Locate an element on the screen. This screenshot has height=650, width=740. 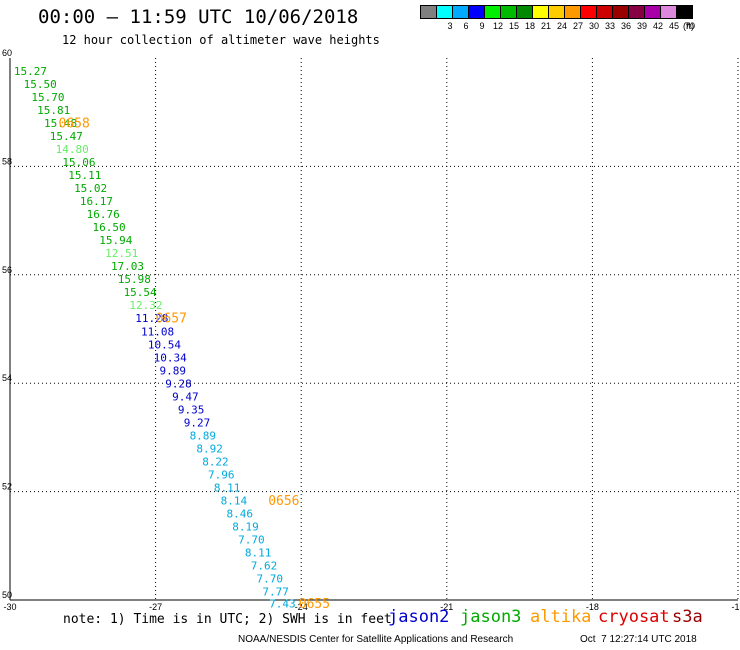
swh-value-label: 8.14 is located at coordinates (234, 500).